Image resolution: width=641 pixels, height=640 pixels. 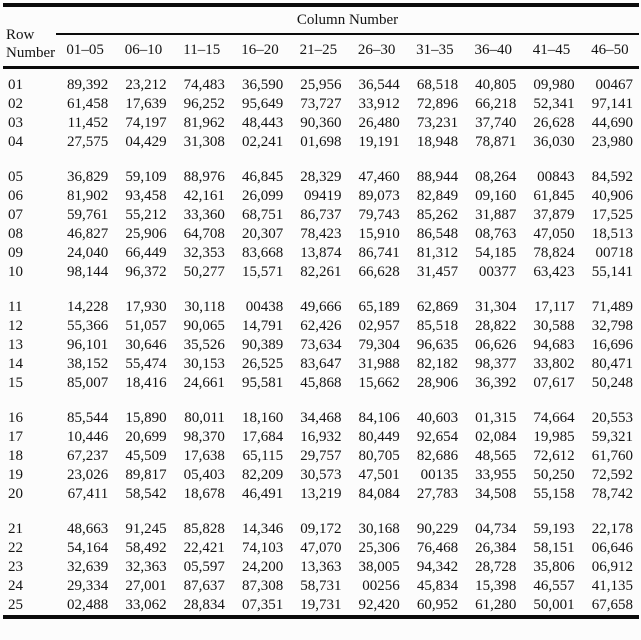 I want to click on value-cell: 16,932, so click(x=321, y=436).